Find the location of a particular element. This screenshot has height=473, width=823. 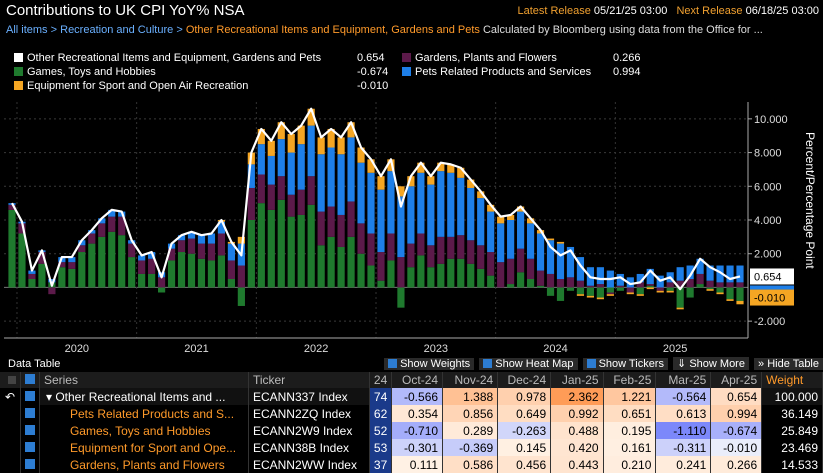

show-tickers-toggle: Show Tickers is located at coordinates (625, 364).